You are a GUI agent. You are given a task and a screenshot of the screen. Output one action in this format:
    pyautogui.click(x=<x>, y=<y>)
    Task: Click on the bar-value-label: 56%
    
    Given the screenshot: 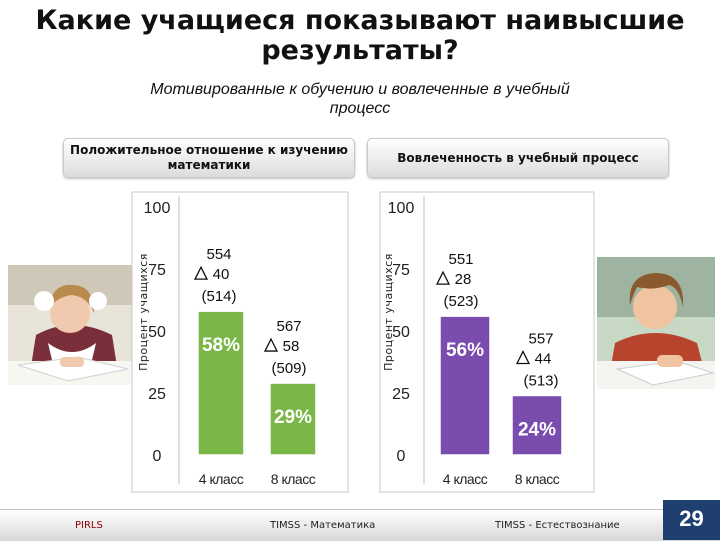 What is the action you would take?
    pyautogui.click(x=465, y=350)
    